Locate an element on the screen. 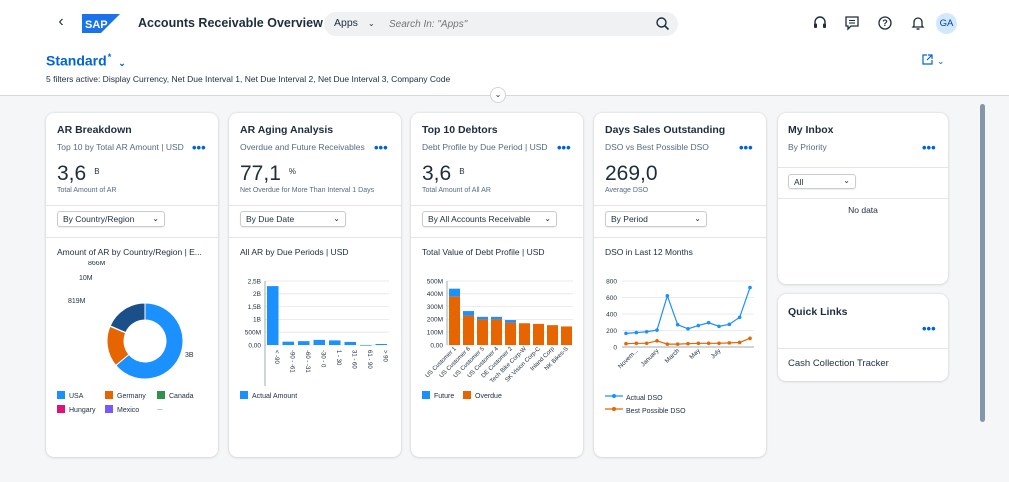 Image resolution: width=1009 pixels, height=482 pixels. card-subtitle: DSO vs Best Possible DSO is located at coordinates (657, 147).